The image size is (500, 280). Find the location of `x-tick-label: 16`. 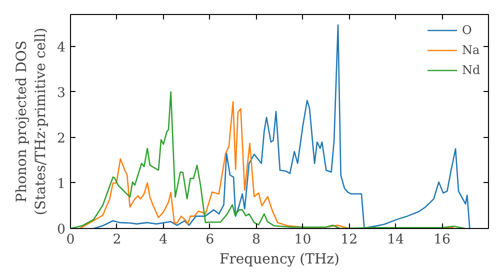

x-tick-label: 16 is located at coordinates (442, 240).